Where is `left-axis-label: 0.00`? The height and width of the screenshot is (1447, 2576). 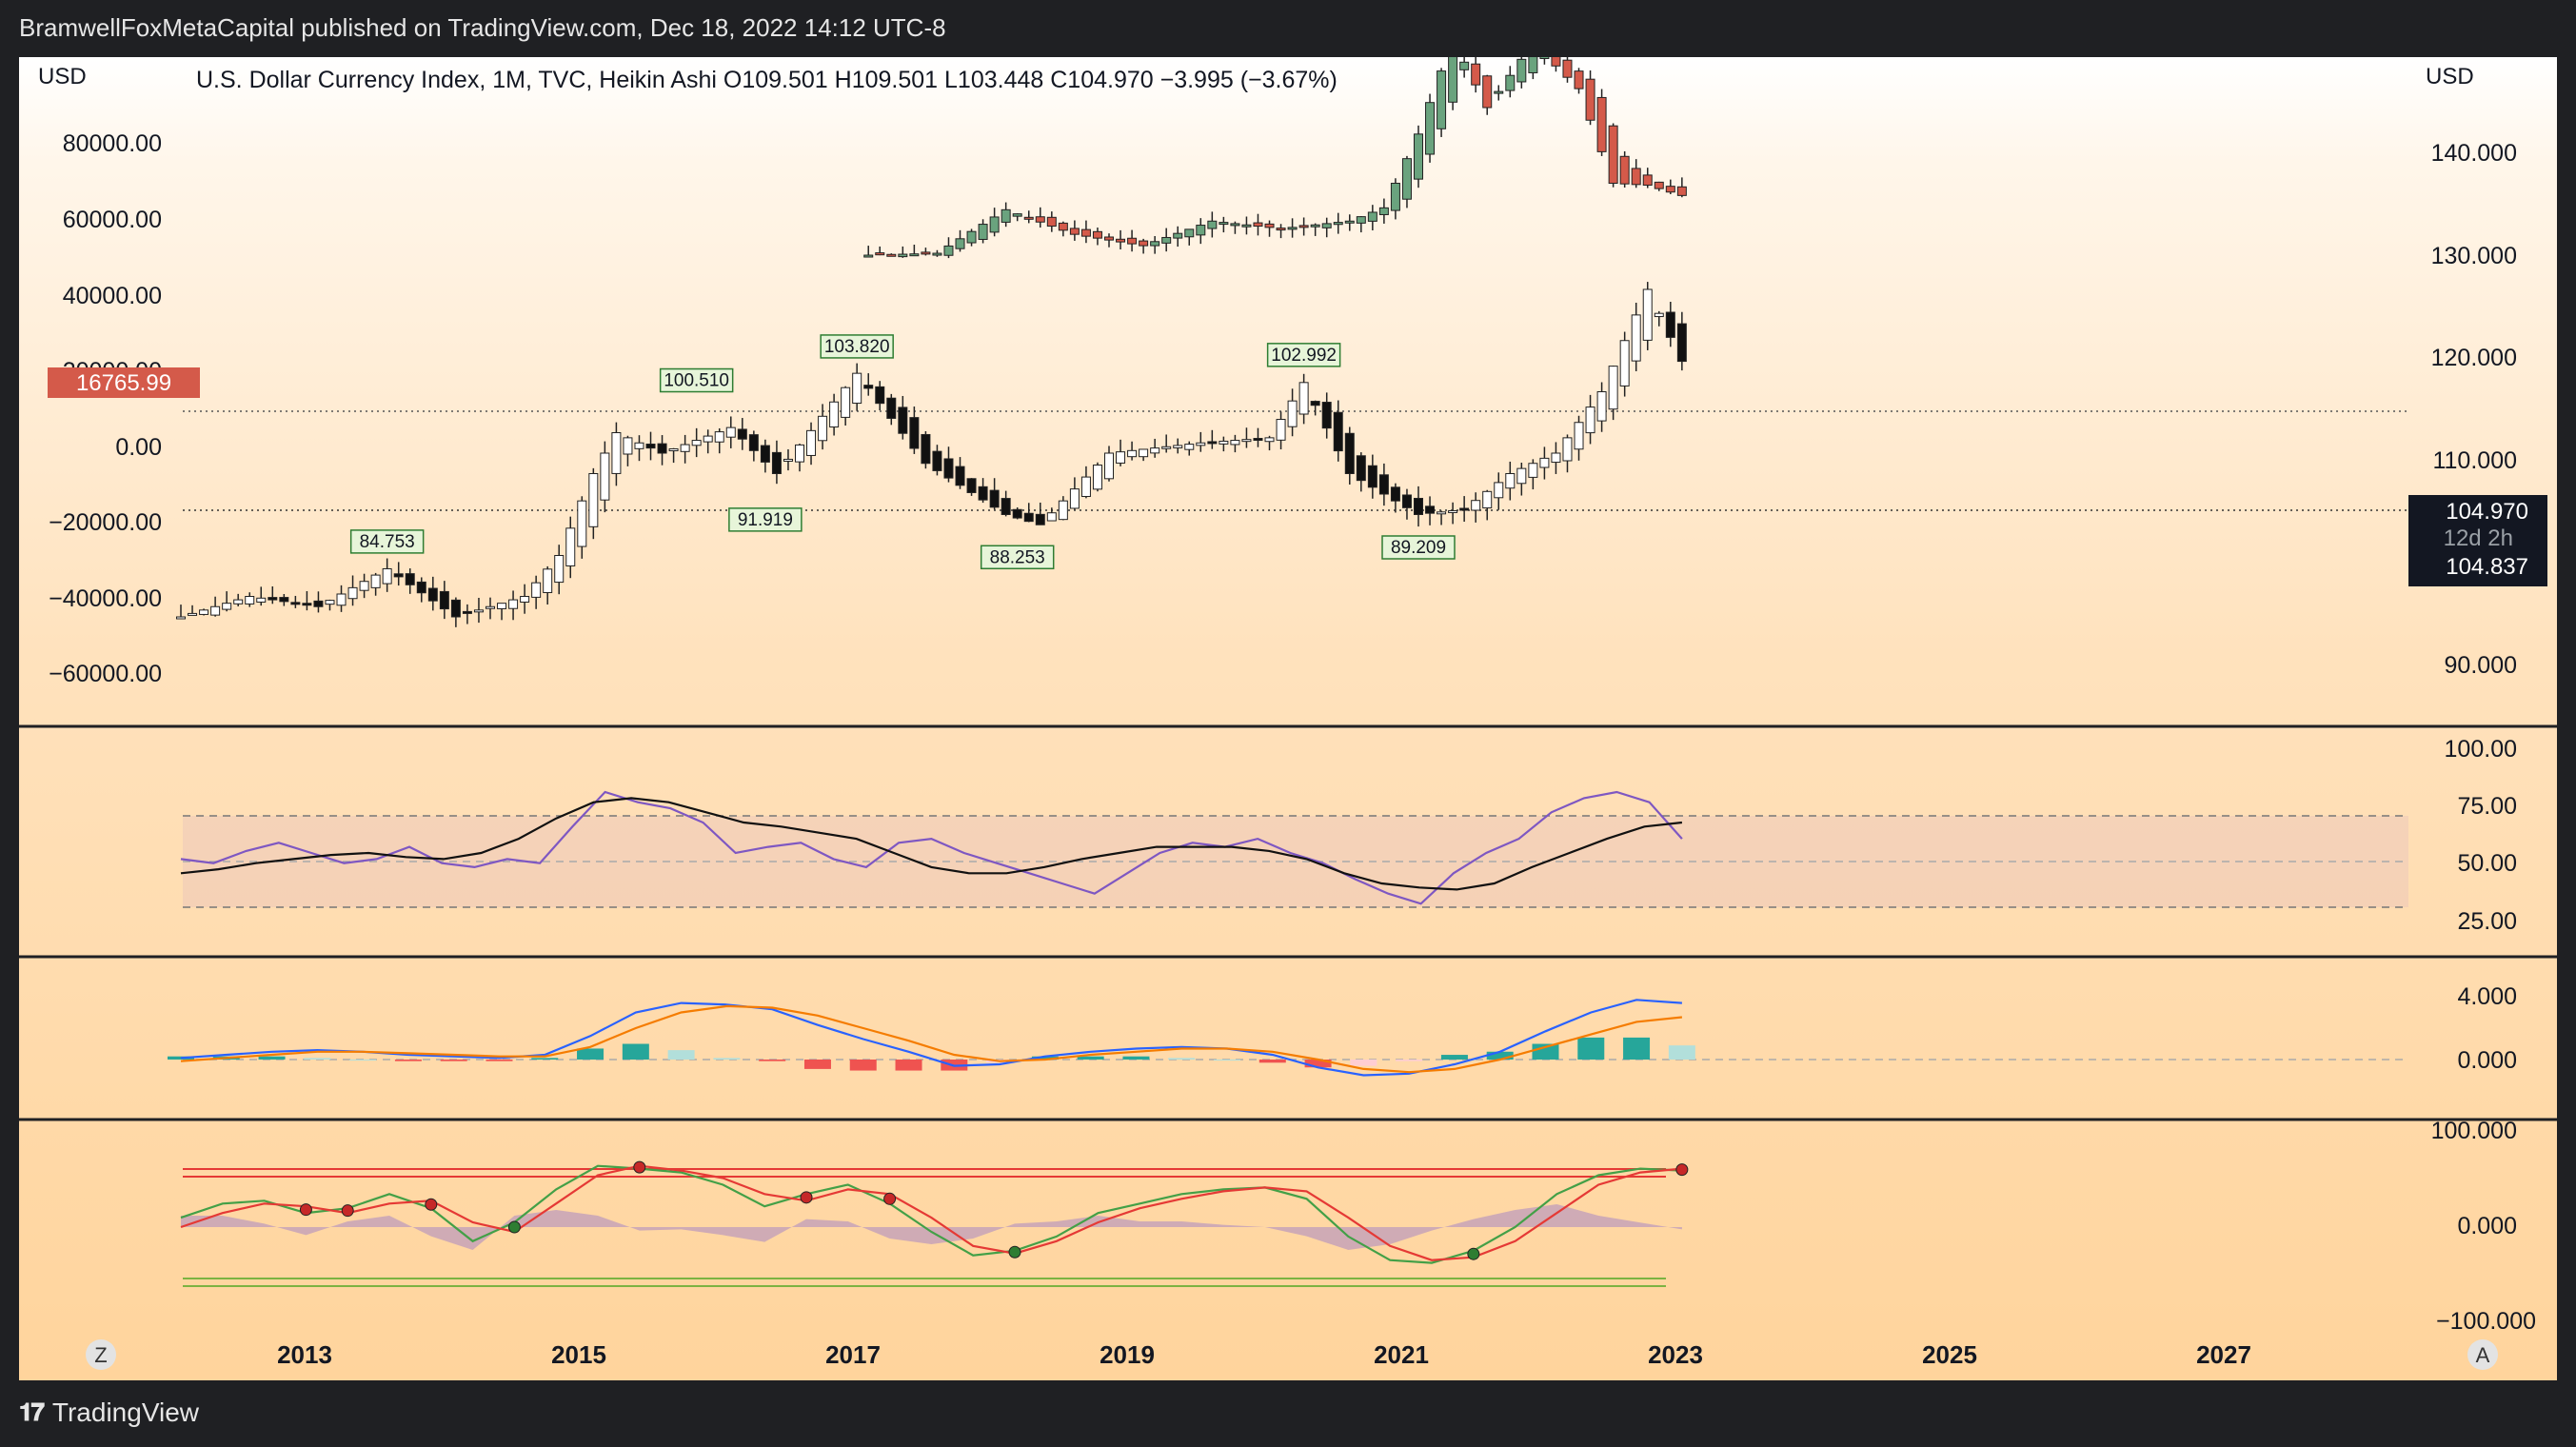 left-axis-label: 0.00 is located at coordinates (138, 448).